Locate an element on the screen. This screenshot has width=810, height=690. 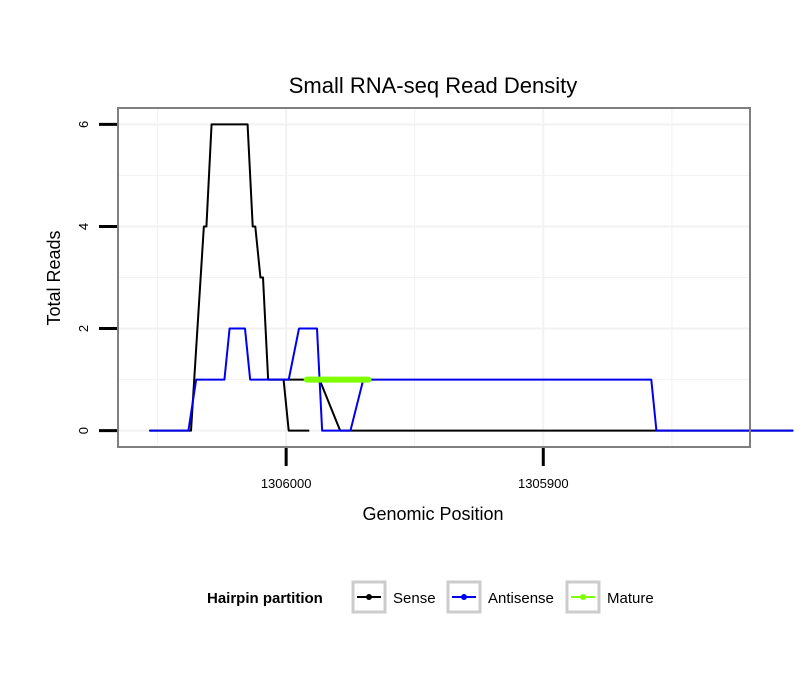
series-antisense is located at coordinates (471, 379).